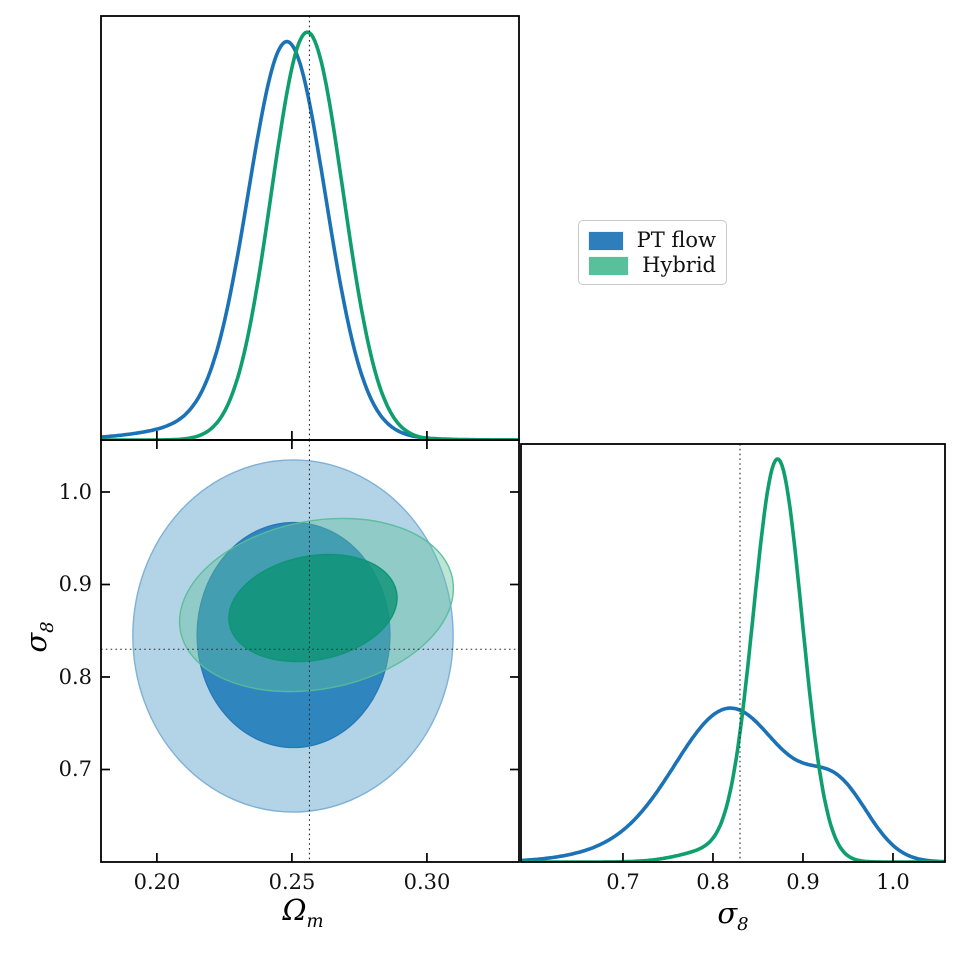  Describe the element at coordinates (294, 910) in the screenshot. I see `omega-symbol: Ω` at that location.